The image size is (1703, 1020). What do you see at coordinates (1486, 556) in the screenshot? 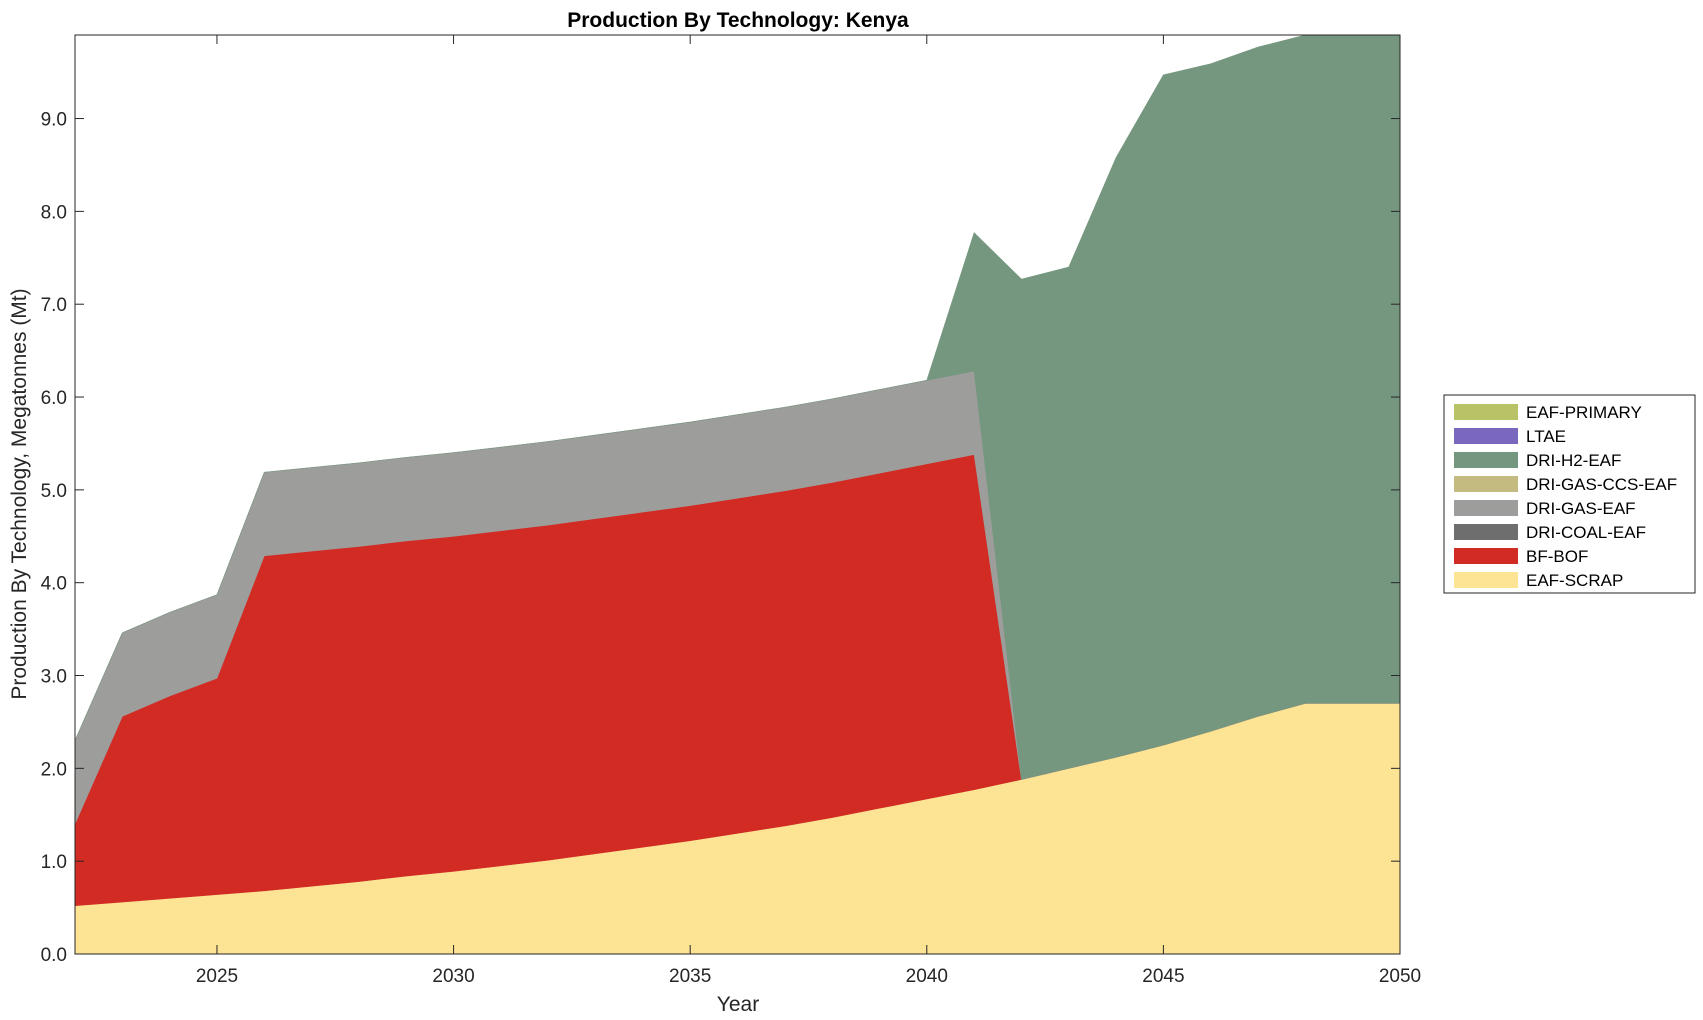
I see `legend-swatch-bf-bof` at bounding box center [1486, 556].